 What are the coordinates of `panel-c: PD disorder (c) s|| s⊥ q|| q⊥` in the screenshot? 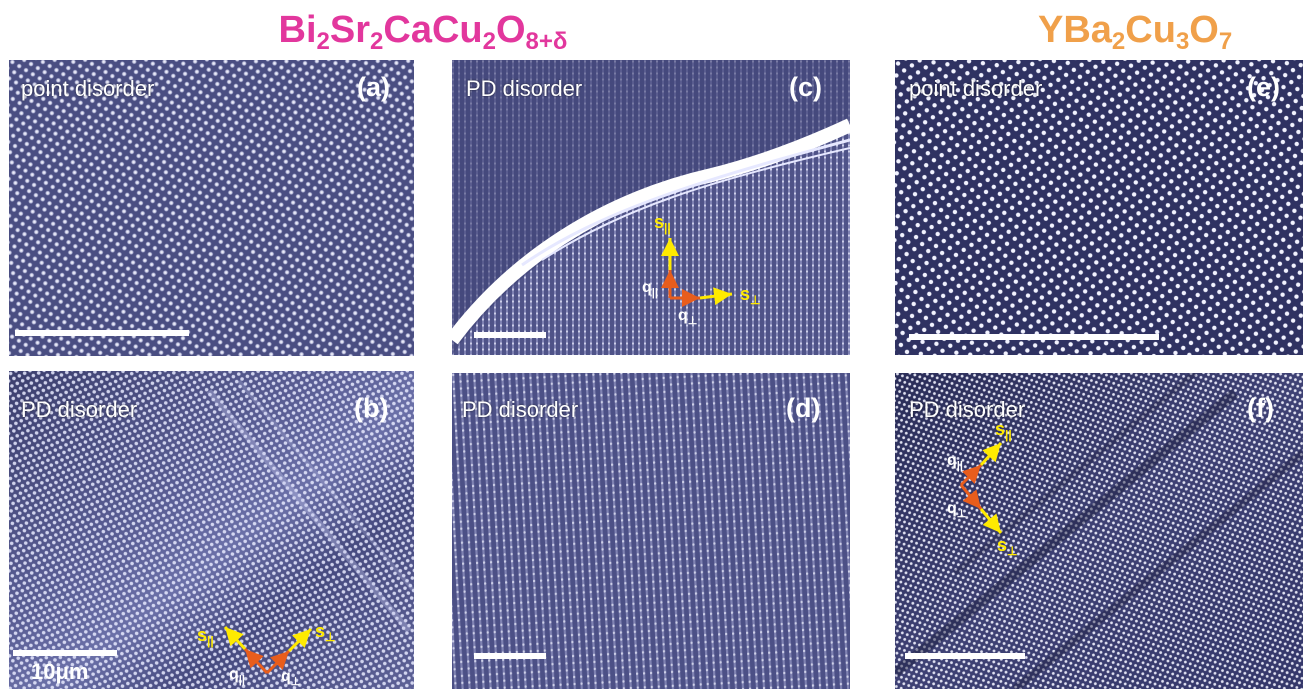 It's located at (651, 207).